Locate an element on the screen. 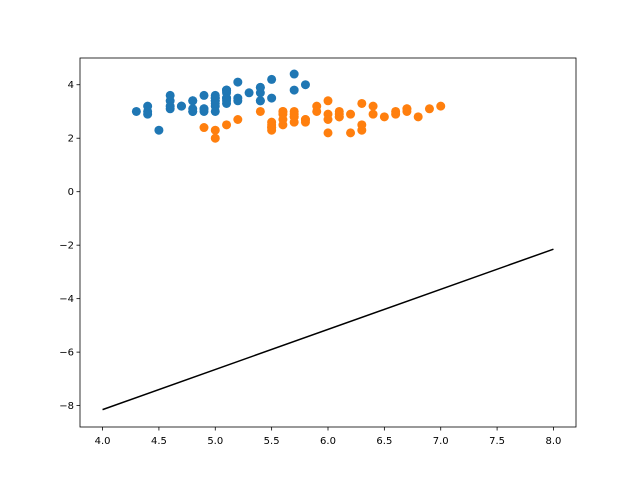 The image size is (640, 484). y-tick-label: −8 is located at coordinates (66, 406).